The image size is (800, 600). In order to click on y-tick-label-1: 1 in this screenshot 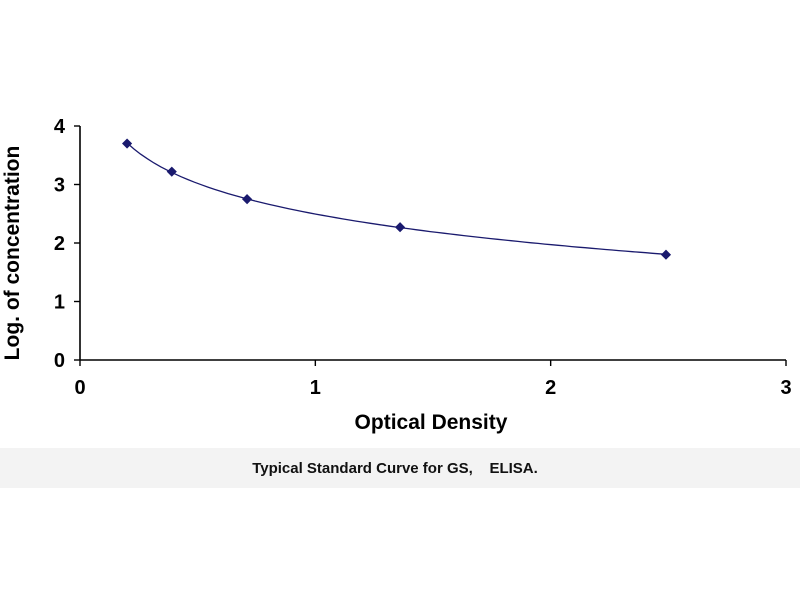, I will do `click(59, 303)`.